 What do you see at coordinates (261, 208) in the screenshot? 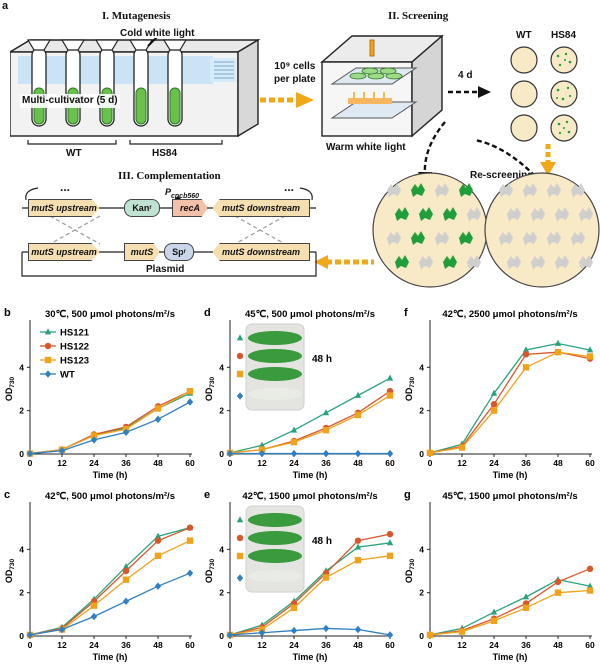
I see `genome-mutS-downstream: mutS downstream` at bounding box center [261, 208].